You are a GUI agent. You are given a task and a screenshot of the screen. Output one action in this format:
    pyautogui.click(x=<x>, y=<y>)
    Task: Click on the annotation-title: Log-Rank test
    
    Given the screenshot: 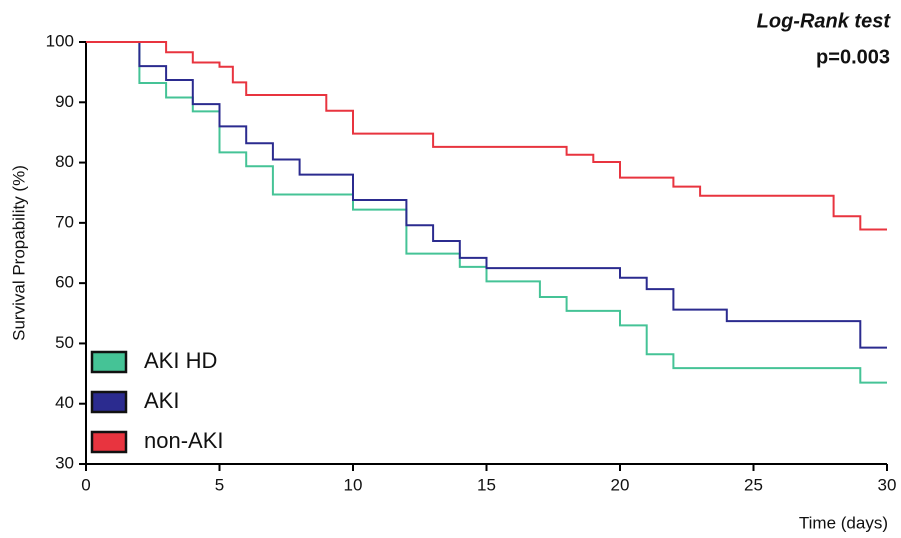 What is the action you would take?
    pyautogui.click(x=824, y=21)
    